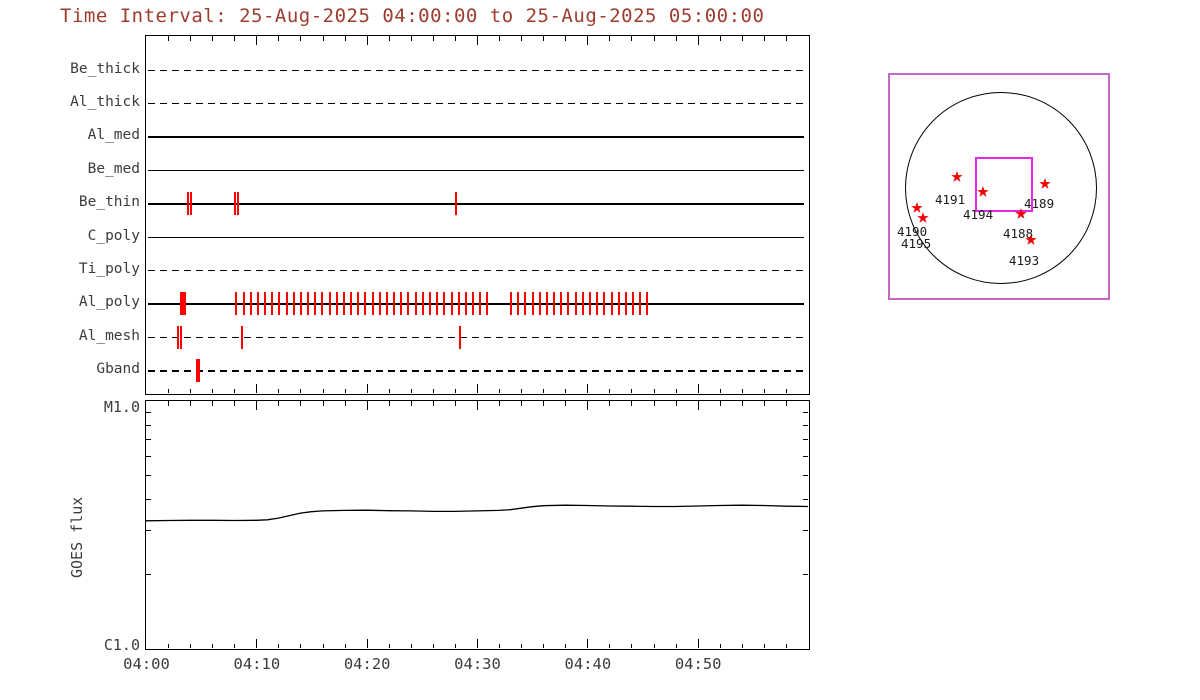 This screenshot has height=700, width=1200. What do you see at coordinates (476, 237) in the screenshot?
I see `timeline-row-line-C_poly` at bounding box center [476, 237].